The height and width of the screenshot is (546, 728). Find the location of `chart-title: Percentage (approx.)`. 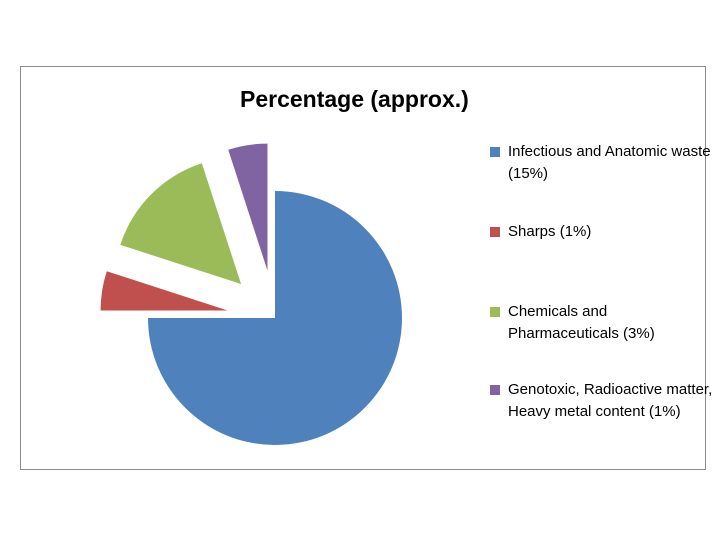

chart-title: Percentage (approx.) is located at coordinates (354, 99).